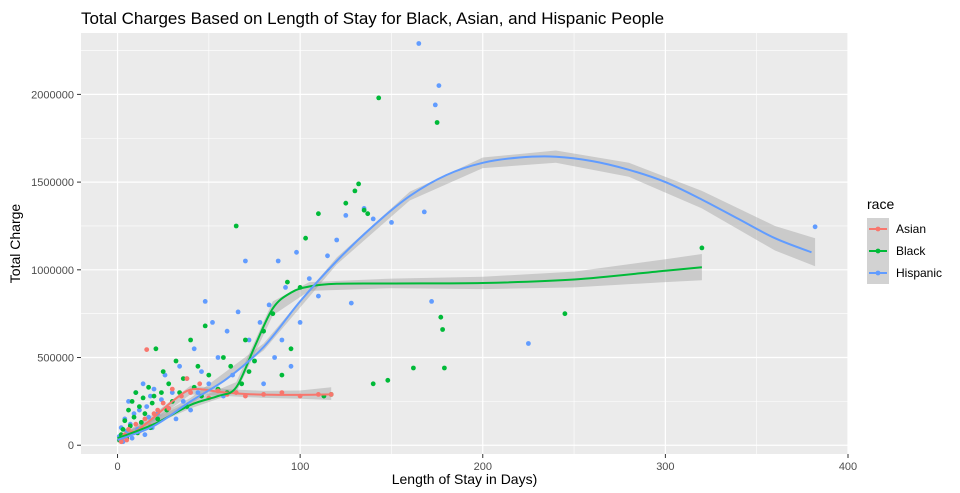 Image resolution: width=960 pixels, height=493 pixels. I want to click on y-tick-label: 1000000, so click(52, 271).